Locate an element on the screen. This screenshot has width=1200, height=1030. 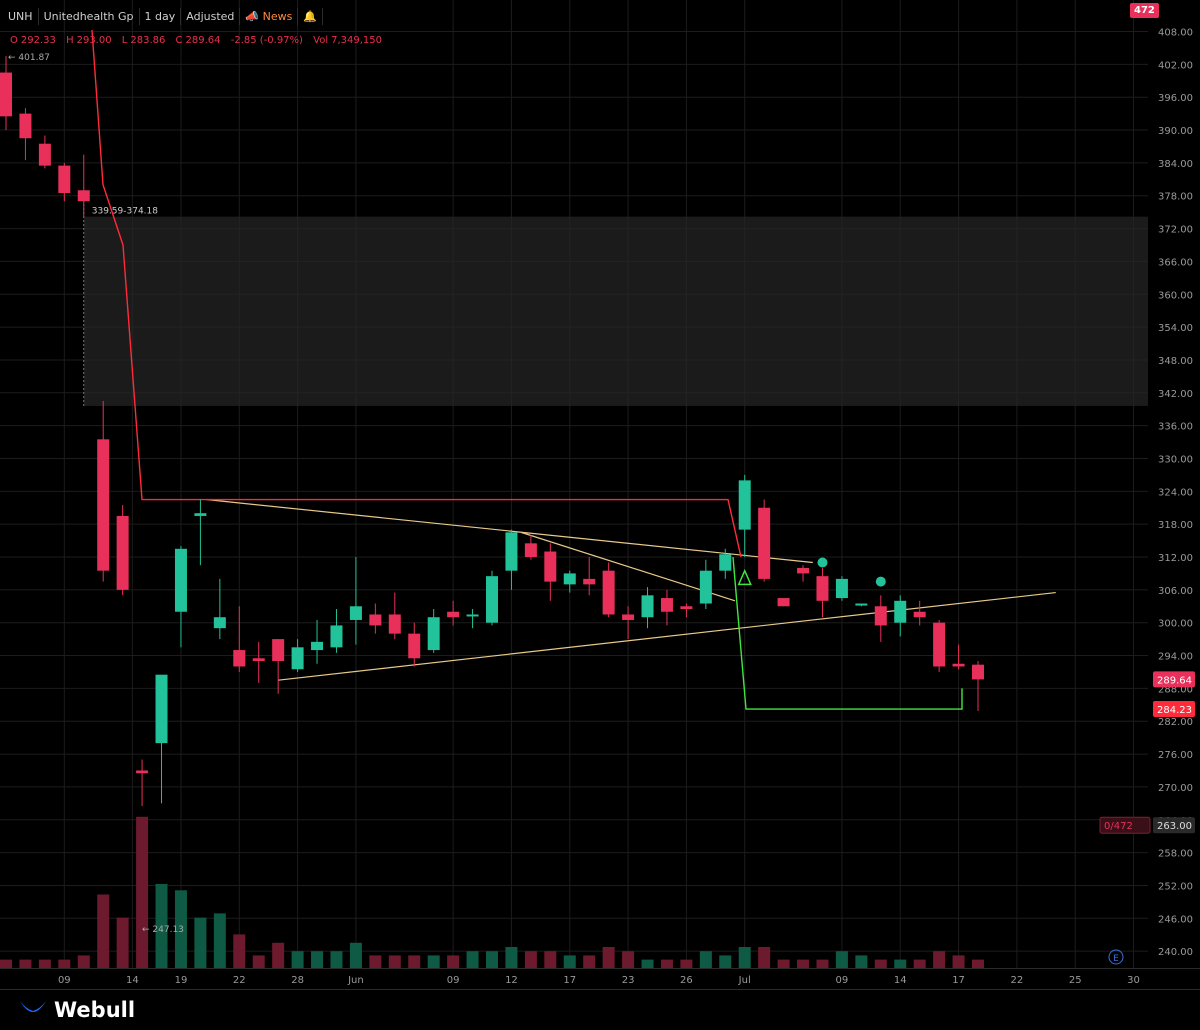
last-price-tag-bg is located at coordinates (1174, 679).